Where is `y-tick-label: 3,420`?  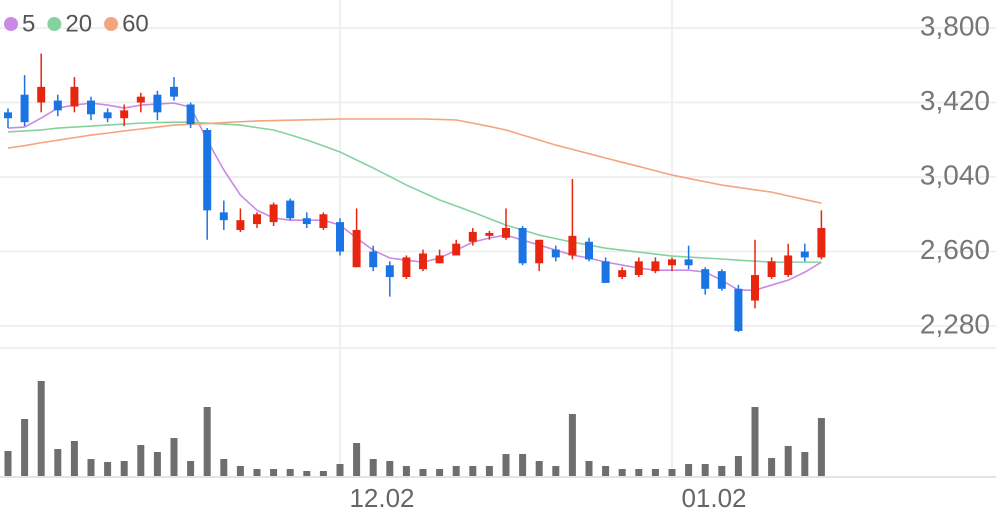 y-tick-label: 3,420 is located at coordinates (955, 100).